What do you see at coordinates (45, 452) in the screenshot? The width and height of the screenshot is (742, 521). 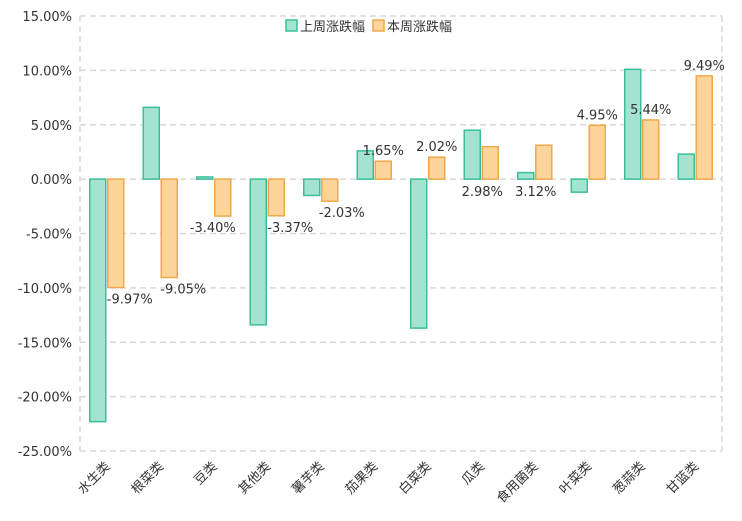 I see `y-tick-label: -25.00%` at bounding box center [45, 452].